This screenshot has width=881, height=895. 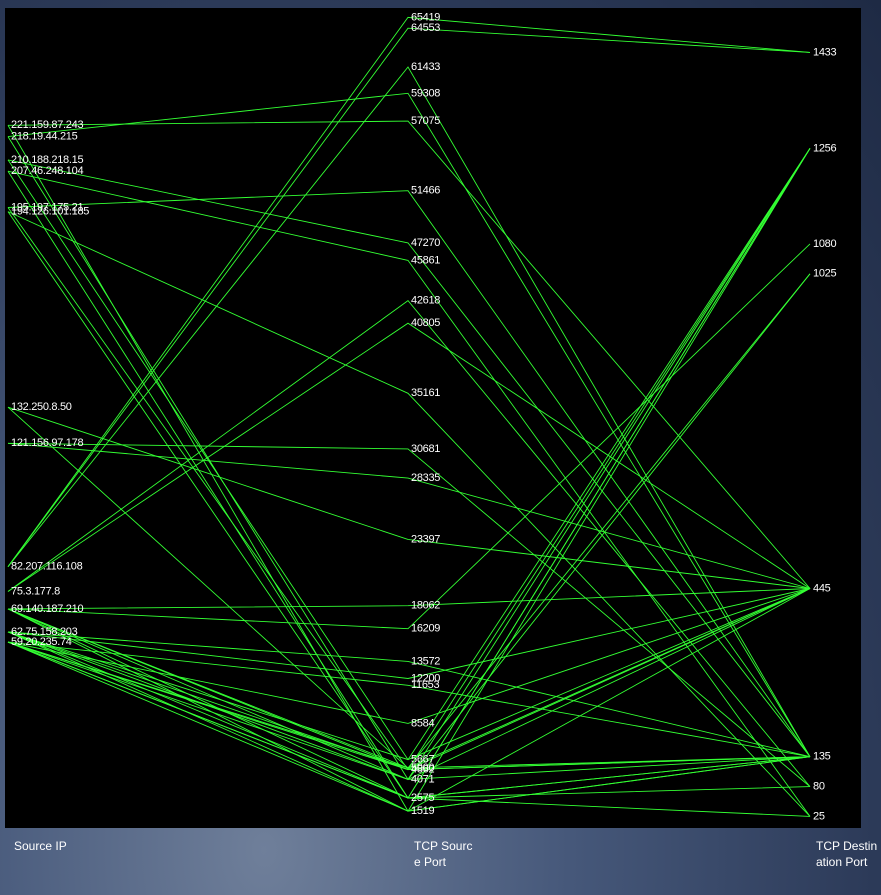 I want to click on tick-label: 61433, so click(x=425, y=67).